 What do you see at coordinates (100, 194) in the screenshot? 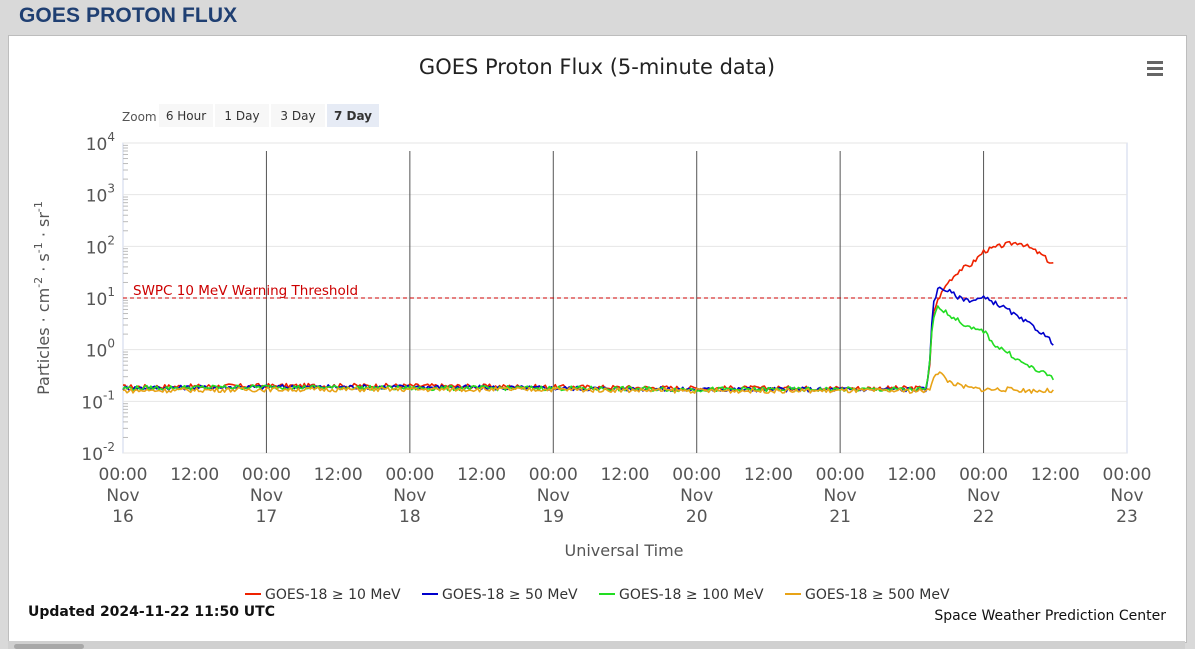
I see `y-tick-label: 10³` at bounding box center [100, 194].